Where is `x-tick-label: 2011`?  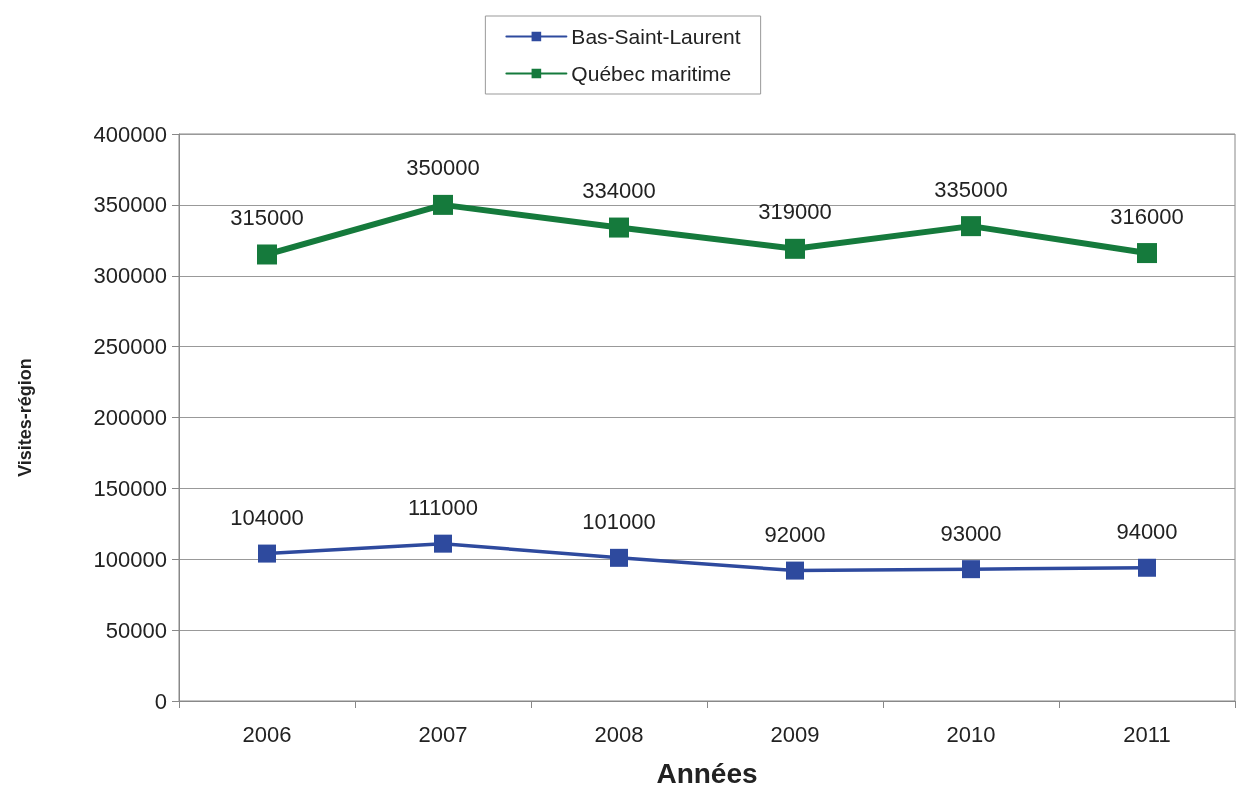 x-tick-label: 2011 is located at coordinates (1147, 734).